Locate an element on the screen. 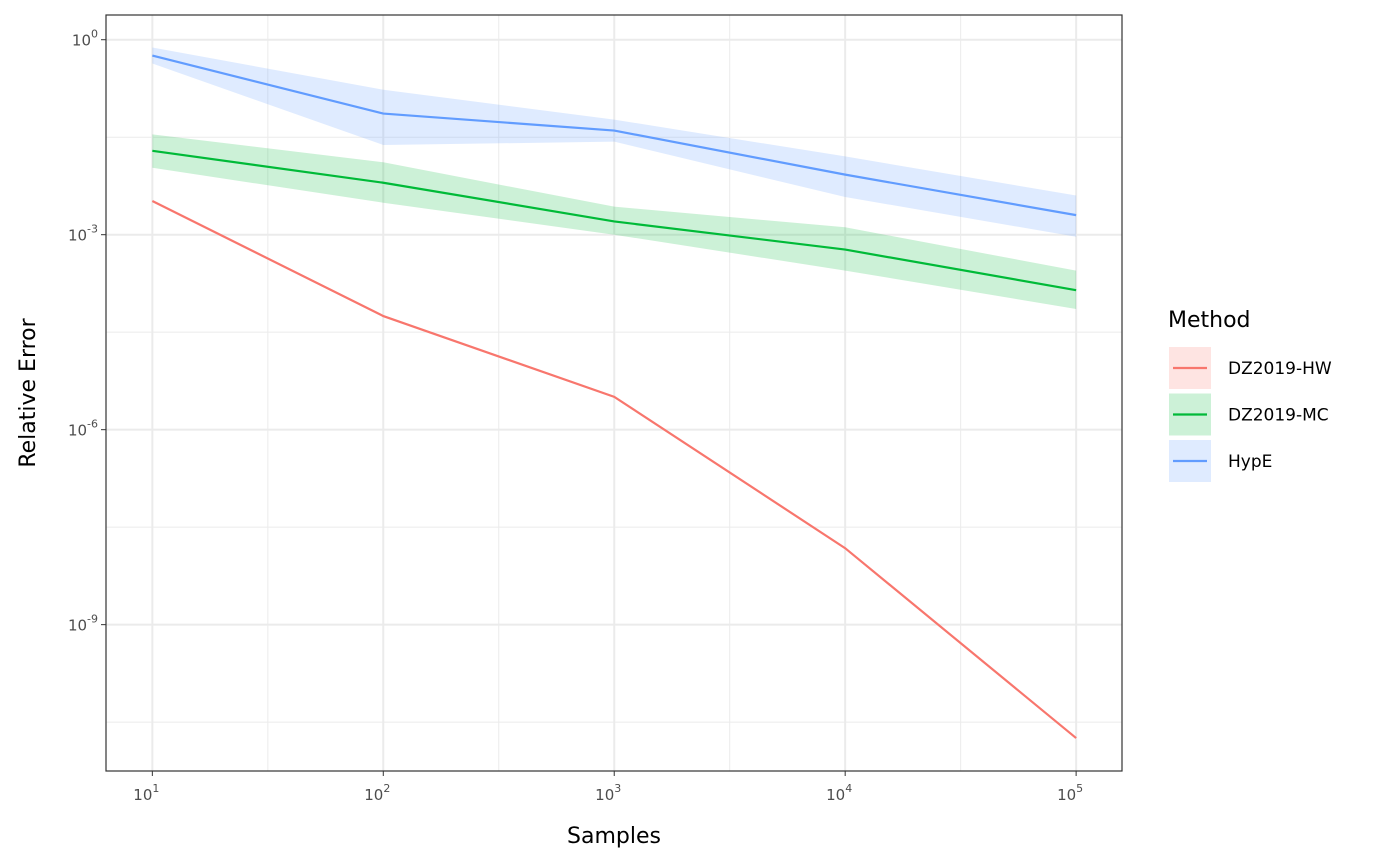  legend-label: HypE is located at coordinates (1250, 462).